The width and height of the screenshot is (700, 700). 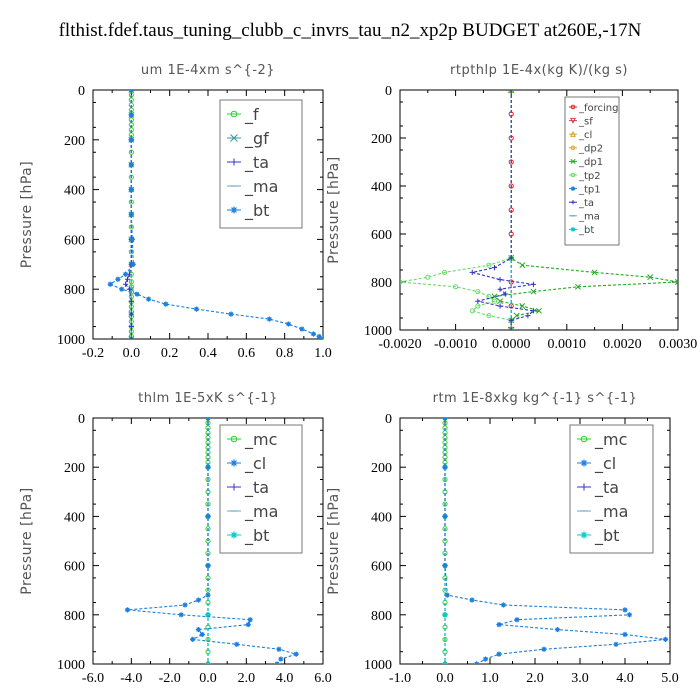 I want to click on panel-title: thlm 1E-5xK s^{-1}, so click(x=208, y=398).